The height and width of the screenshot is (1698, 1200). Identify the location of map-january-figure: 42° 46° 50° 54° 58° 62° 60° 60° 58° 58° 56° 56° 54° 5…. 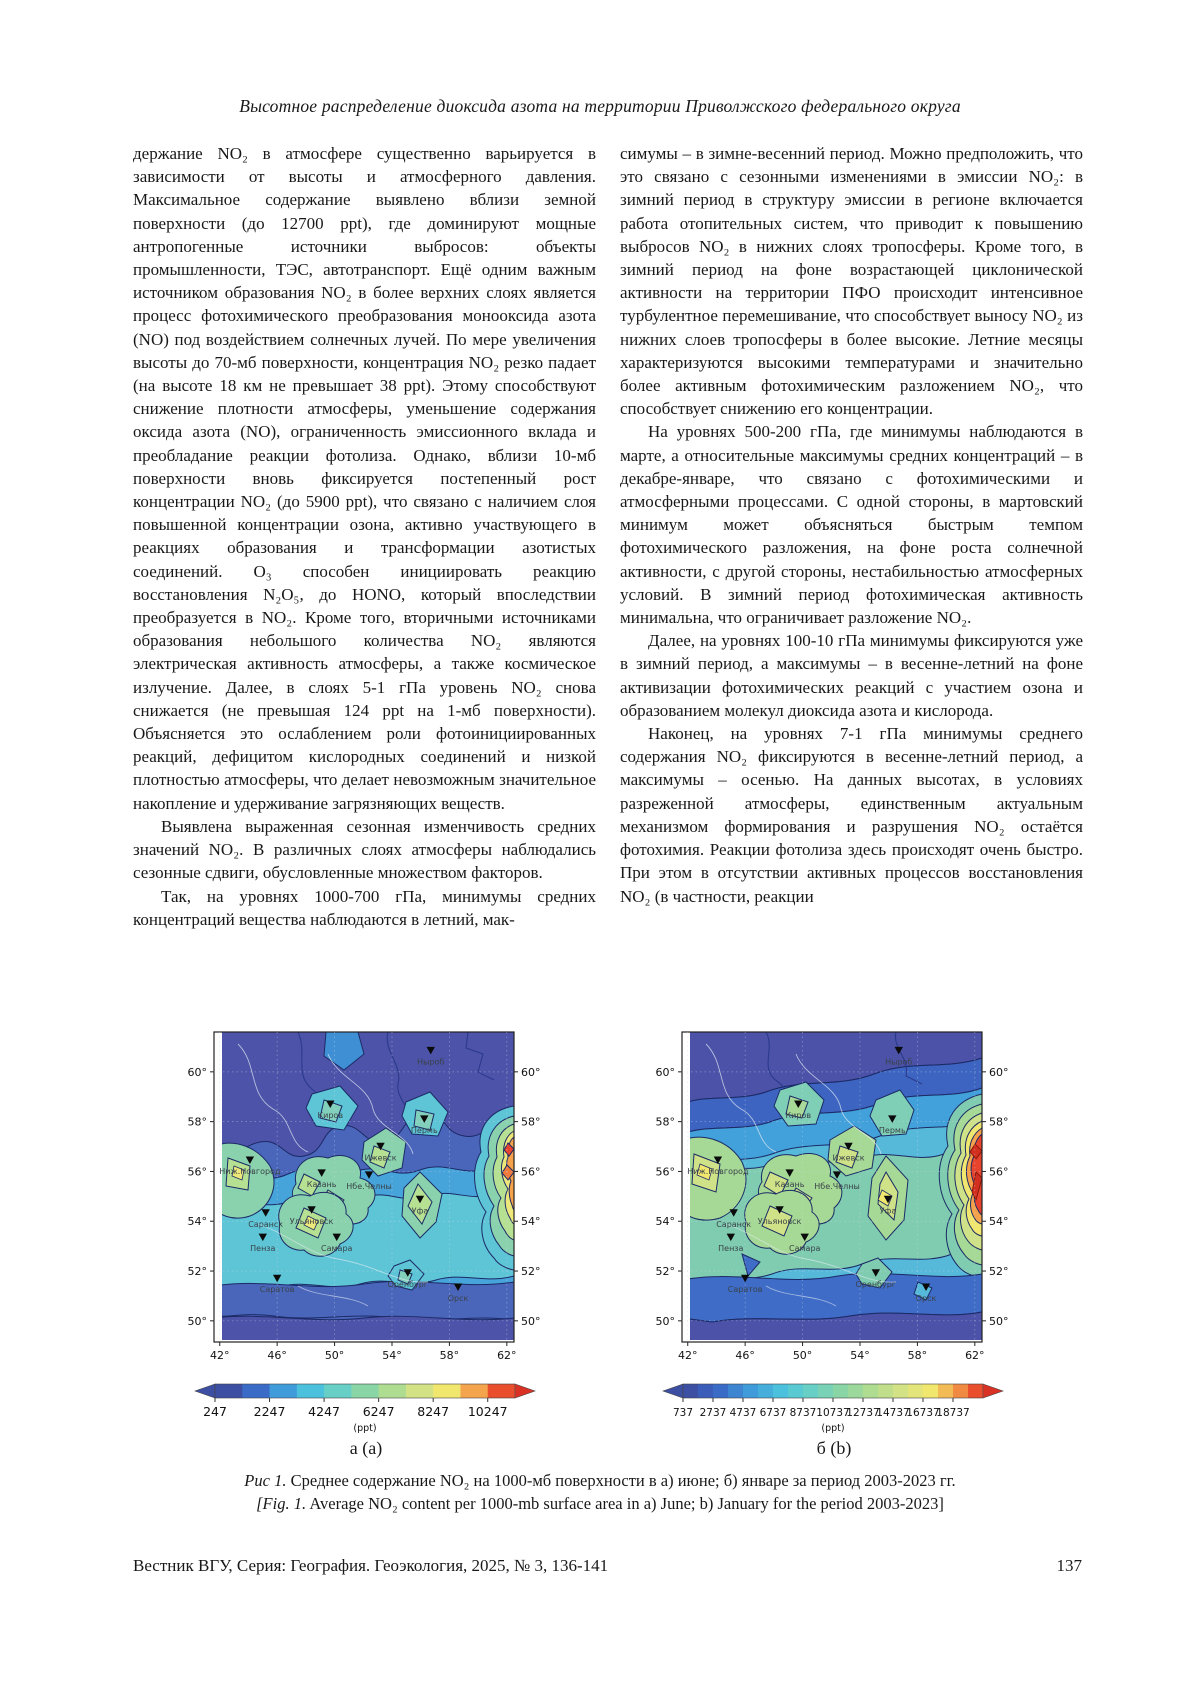
(832, 1196).